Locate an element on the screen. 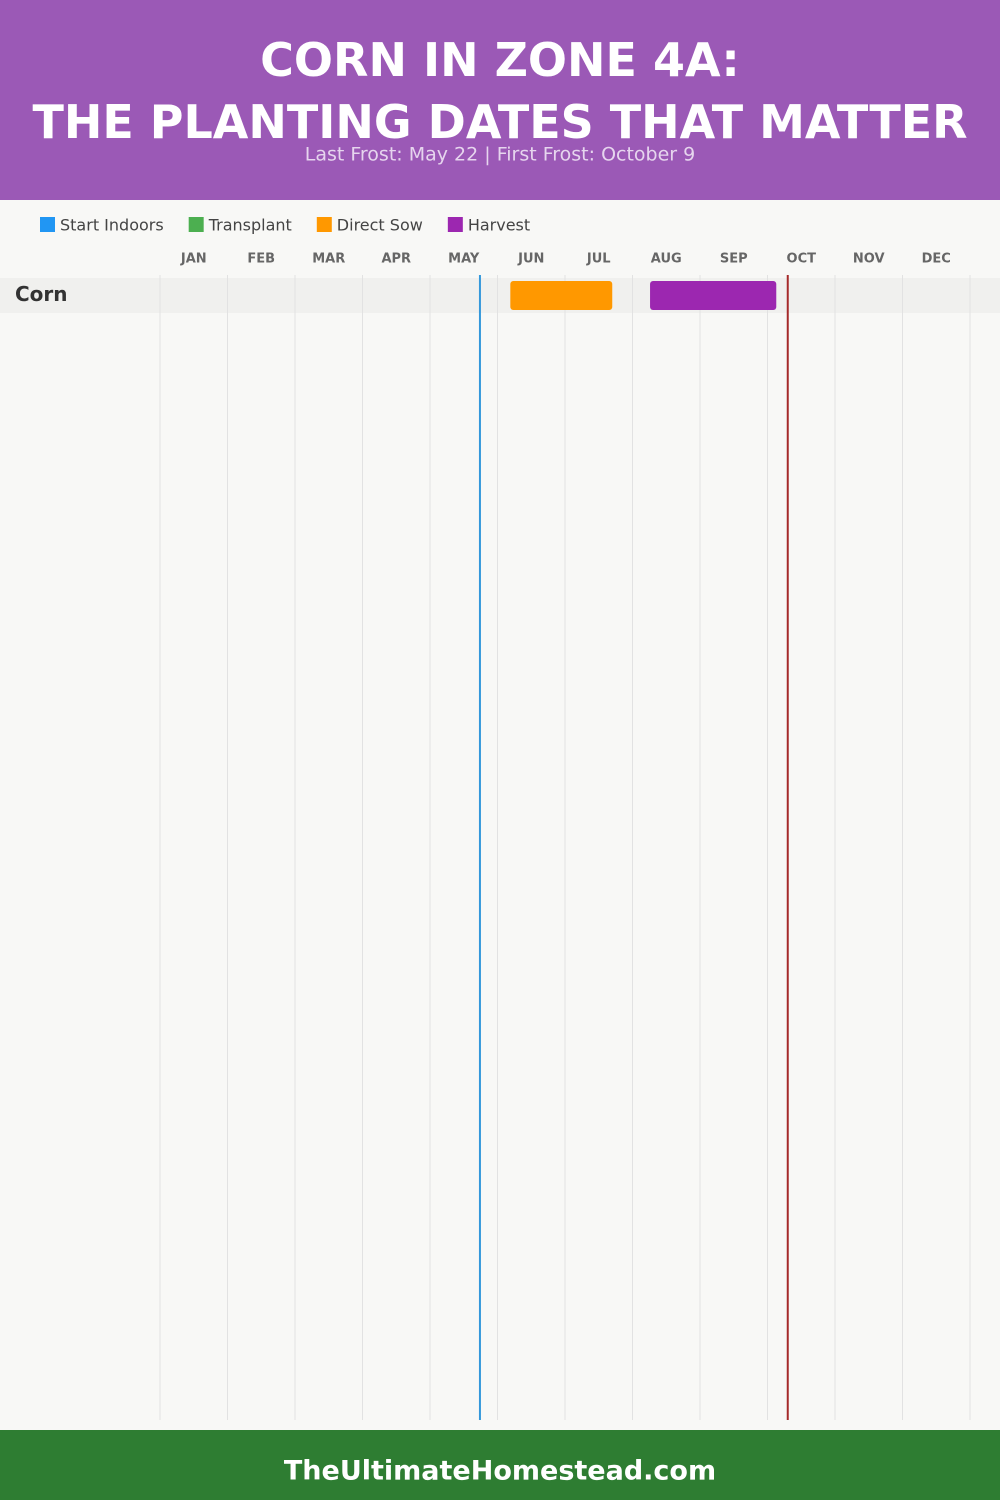 This screenshot has width=1000, height=1500. month-label: SEP is located at coordinates (734, 259).